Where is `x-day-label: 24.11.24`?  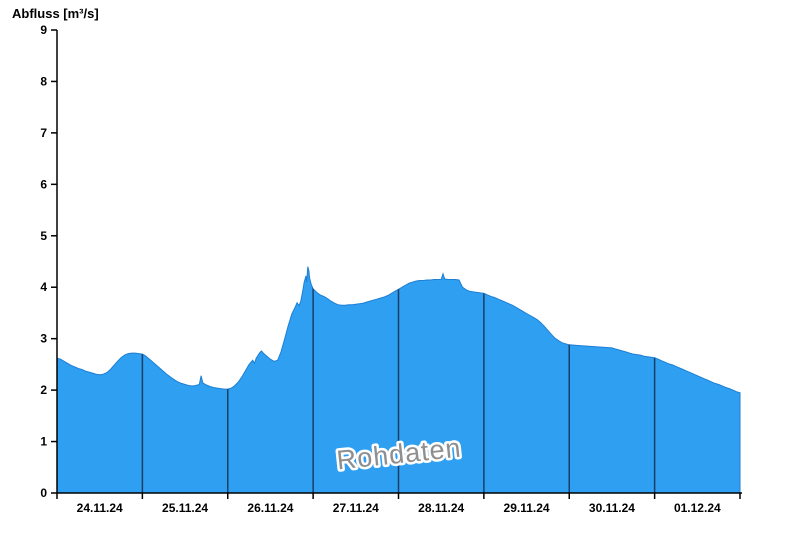 x-day-label: 24.11.24 is located at coordinates (100, 508).